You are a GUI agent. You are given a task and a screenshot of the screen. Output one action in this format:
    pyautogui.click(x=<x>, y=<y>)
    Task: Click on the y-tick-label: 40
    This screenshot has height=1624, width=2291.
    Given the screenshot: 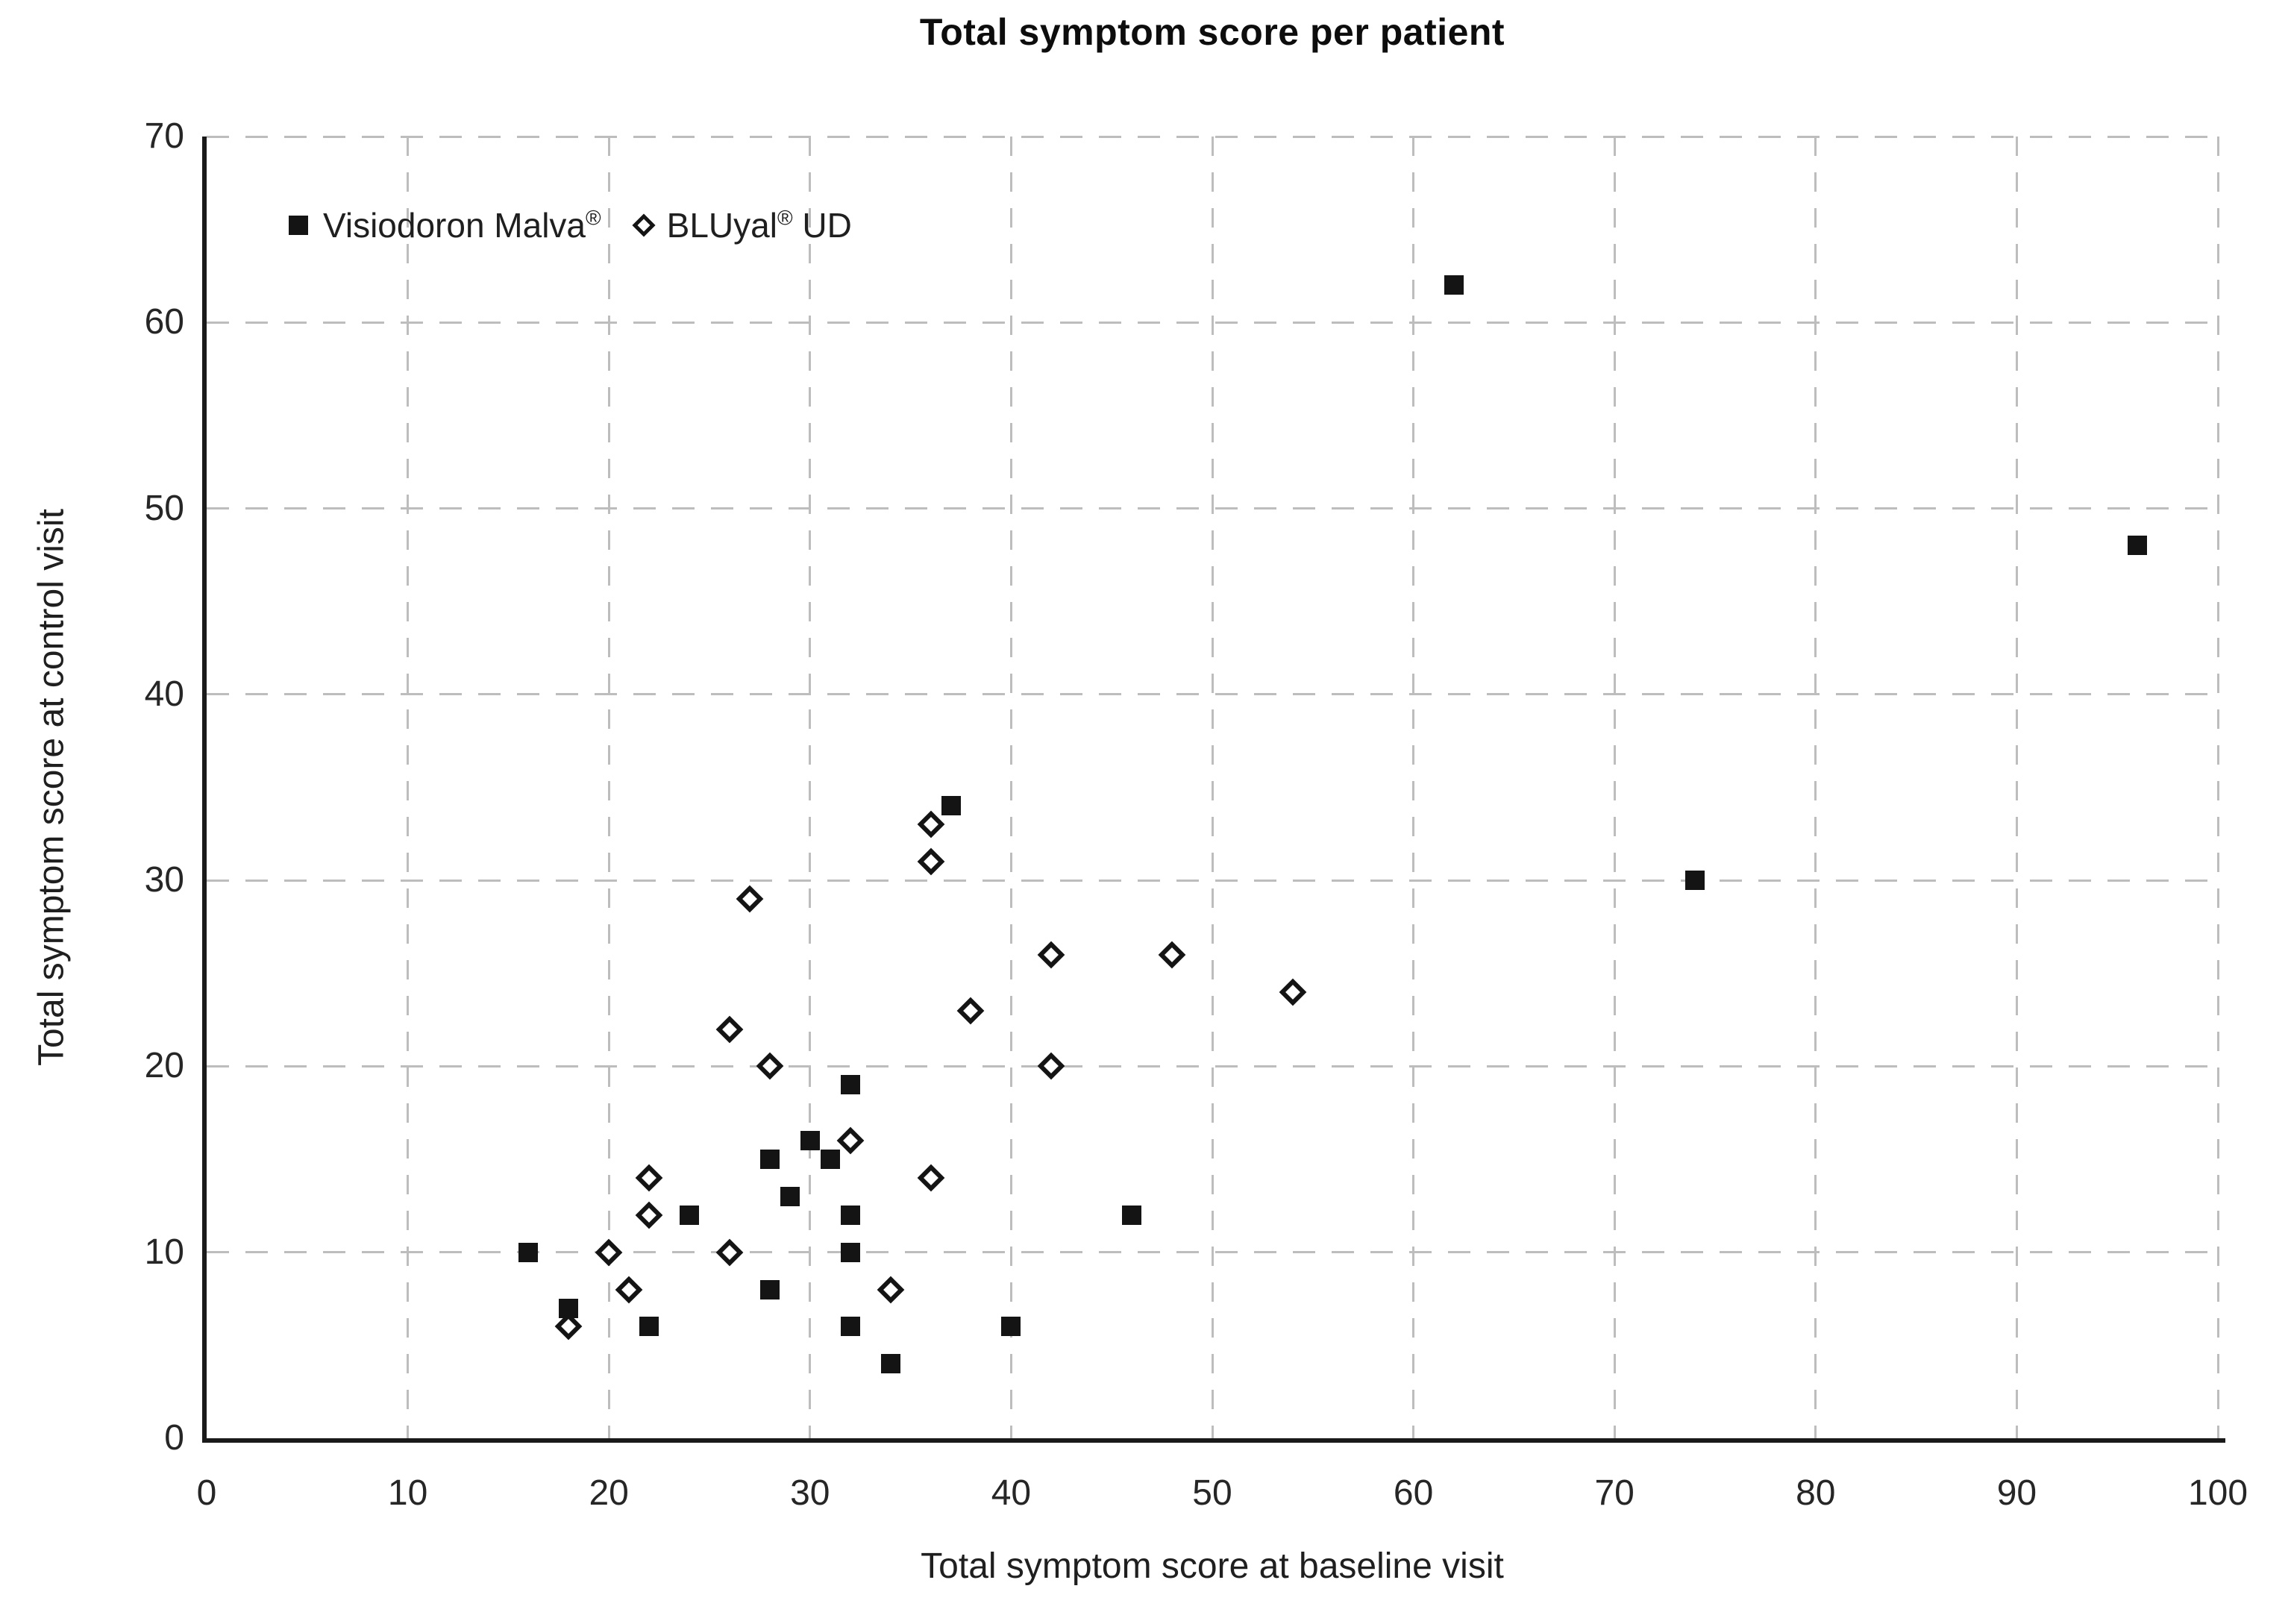 What is the action you would take?
    pyautogui.click(x=164, y=694)
    